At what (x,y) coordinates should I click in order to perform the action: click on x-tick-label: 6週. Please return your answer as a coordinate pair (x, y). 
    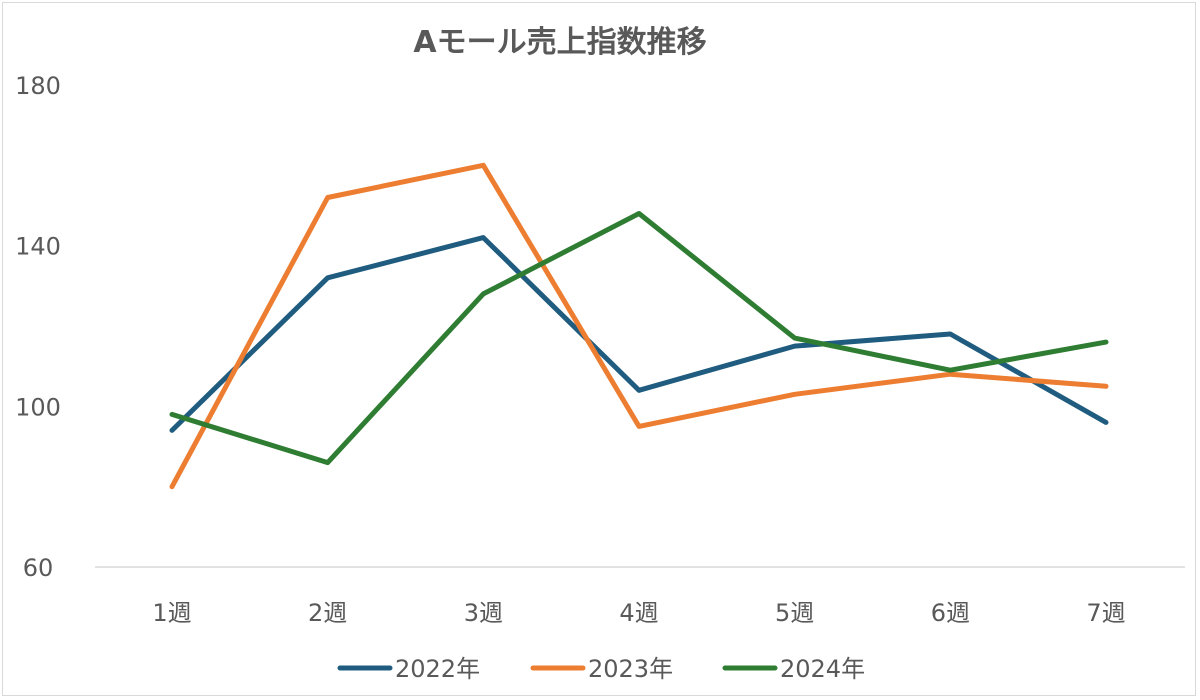
    Looking at the image, I should click on (950, 613).